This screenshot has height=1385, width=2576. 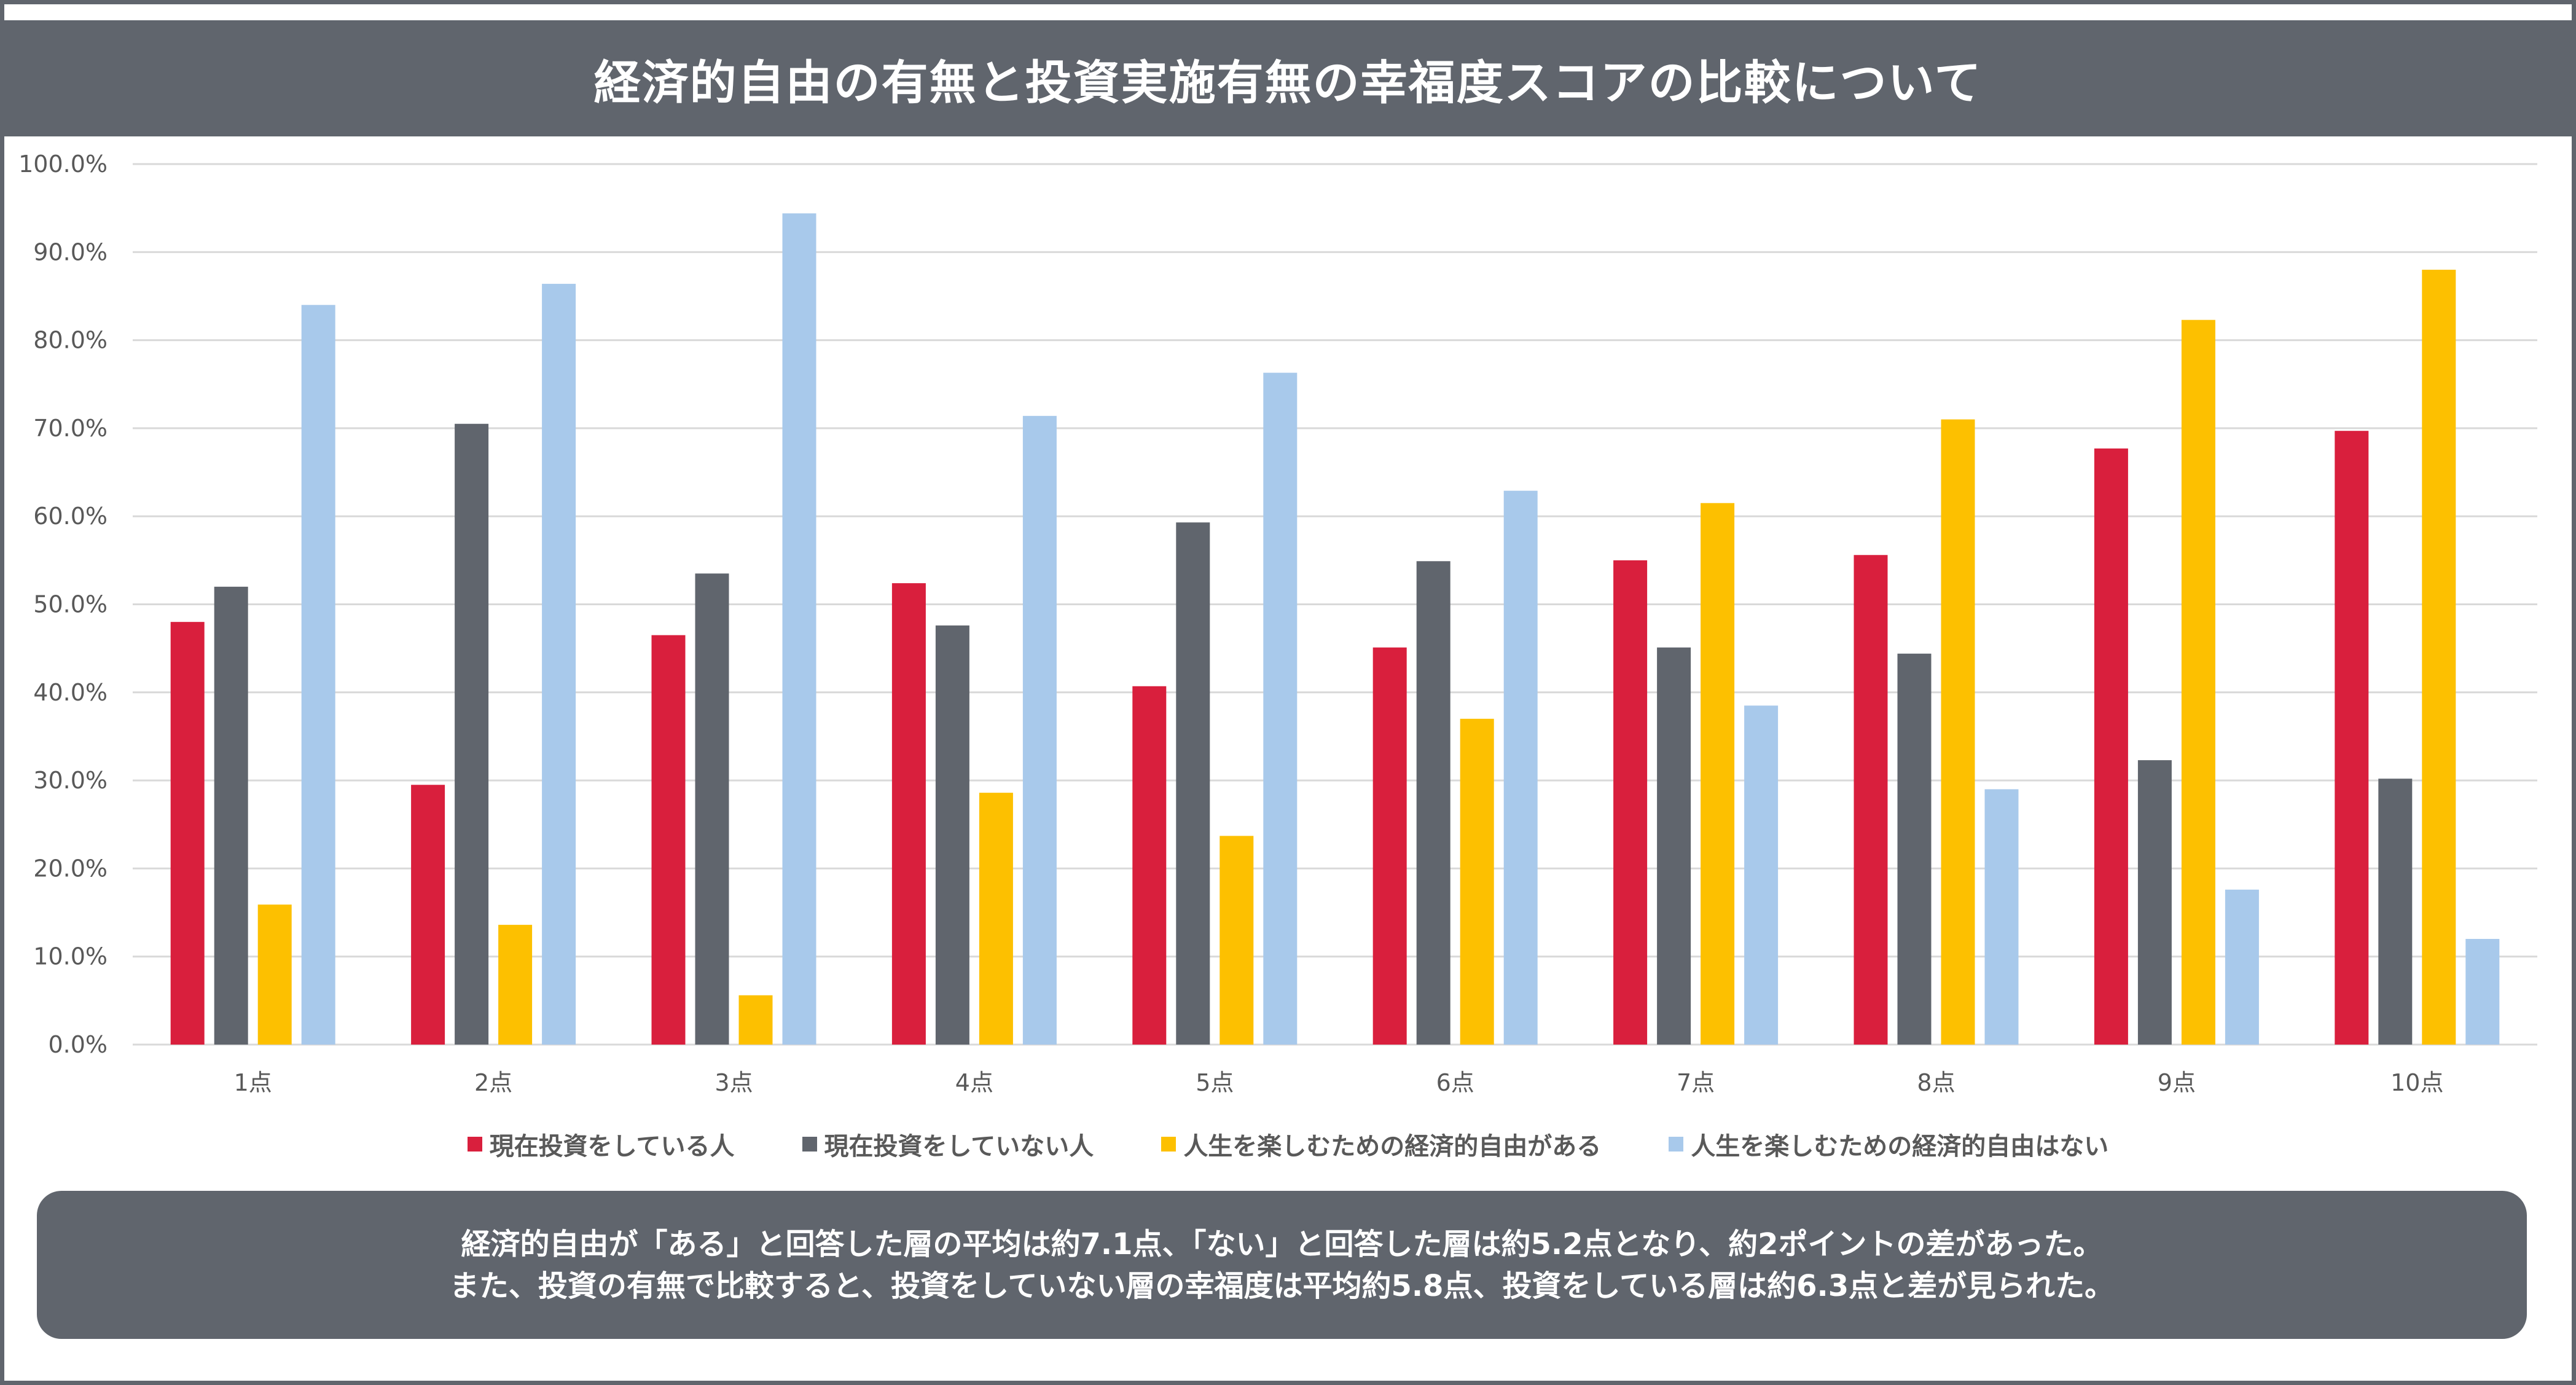 I want to click on y-tick-label: 60.0%, so click(x=70, y=516).